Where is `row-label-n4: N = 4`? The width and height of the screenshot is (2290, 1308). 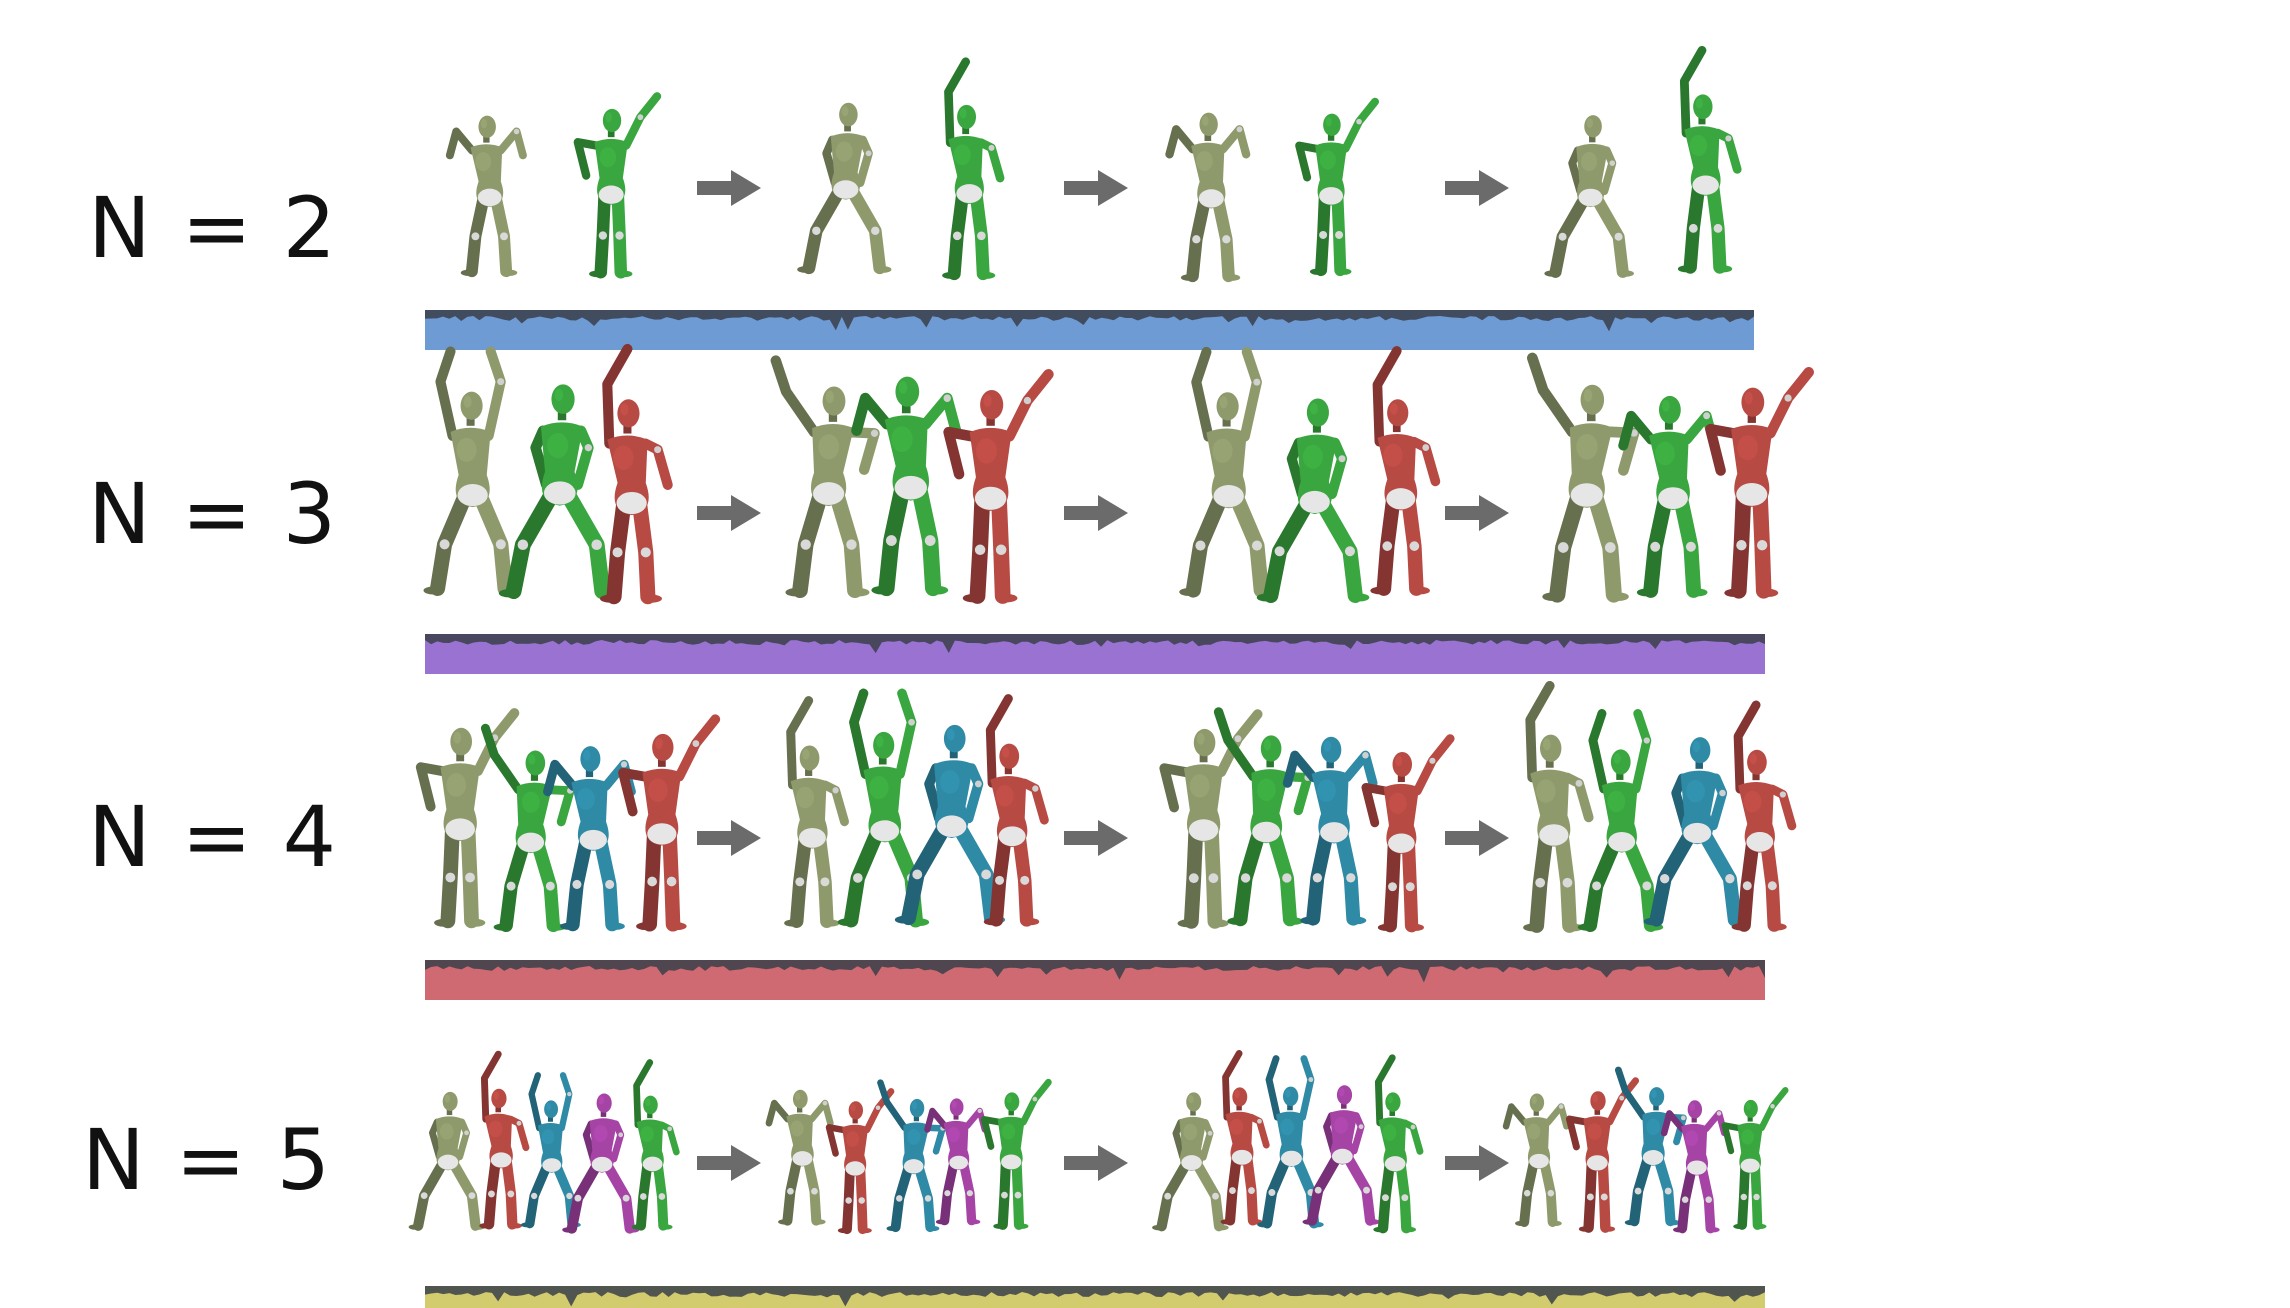 row-label-n4: N = 4 is located at coordinates (213, 837).